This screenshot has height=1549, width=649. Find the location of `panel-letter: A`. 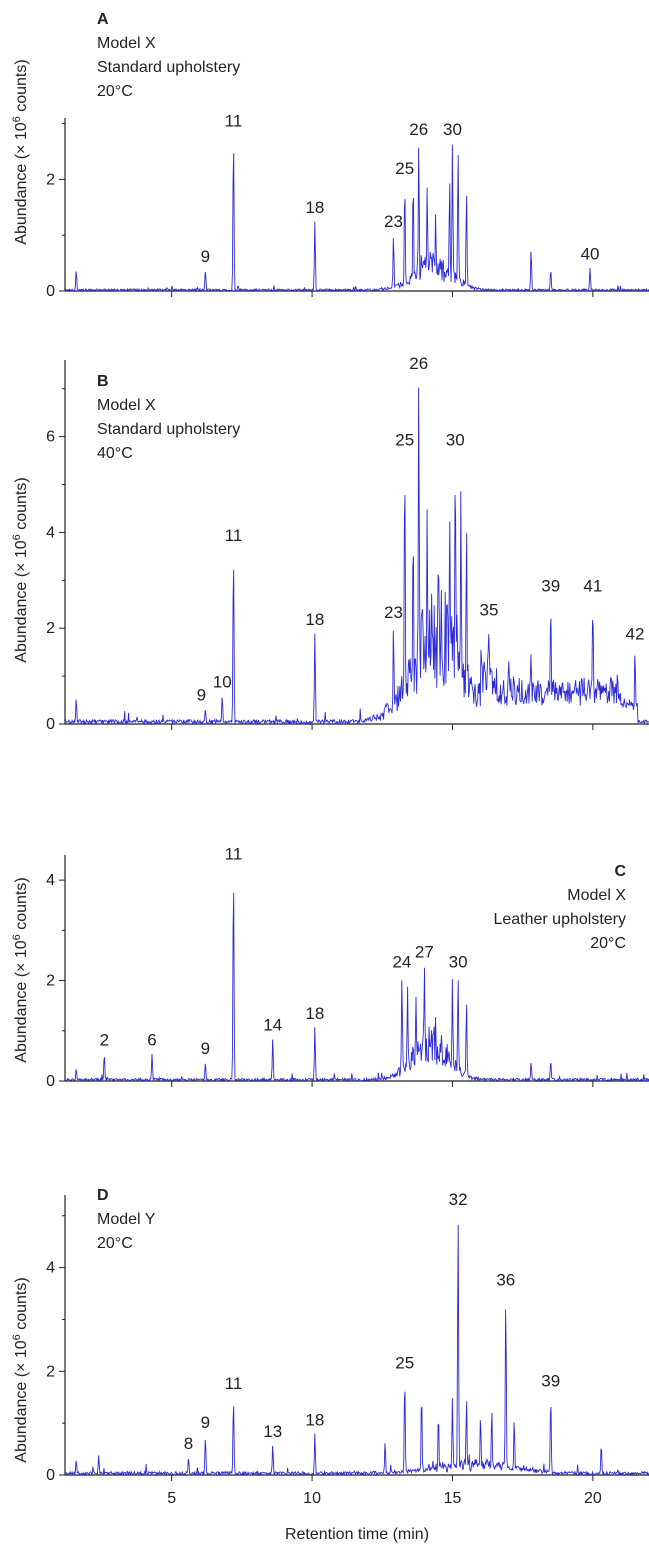

panel-letter: A is located at coordinates (103, 19).